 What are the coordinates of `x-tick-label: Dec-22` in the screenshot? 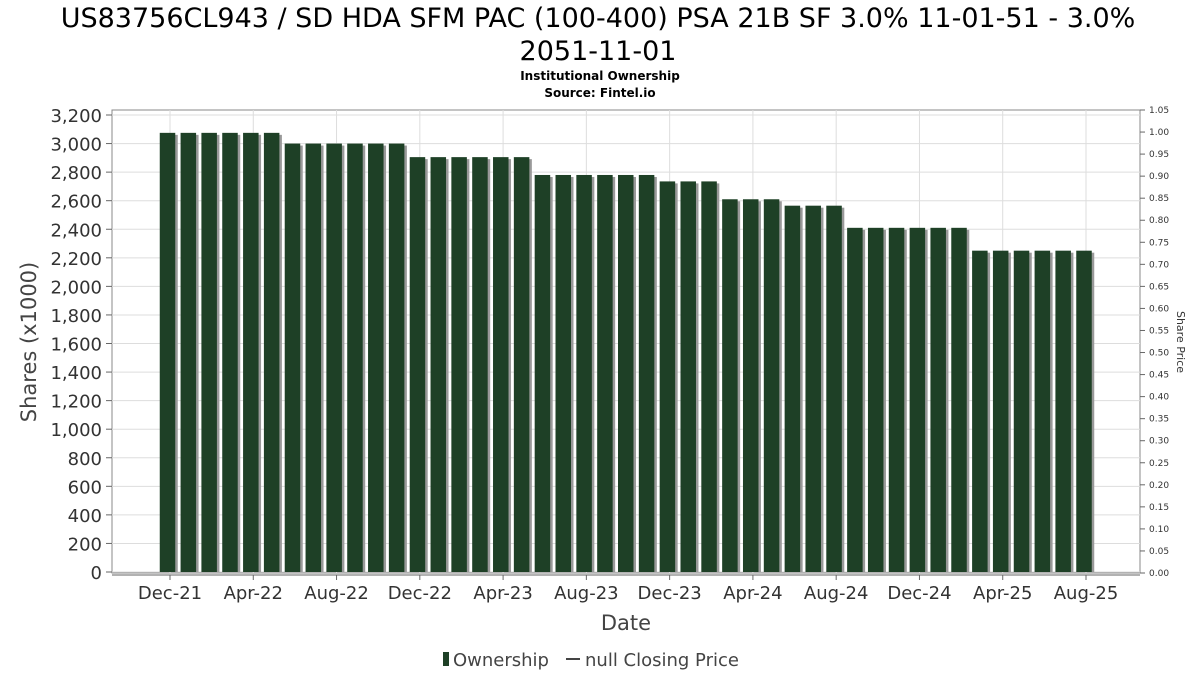 It's located at (420, 593).